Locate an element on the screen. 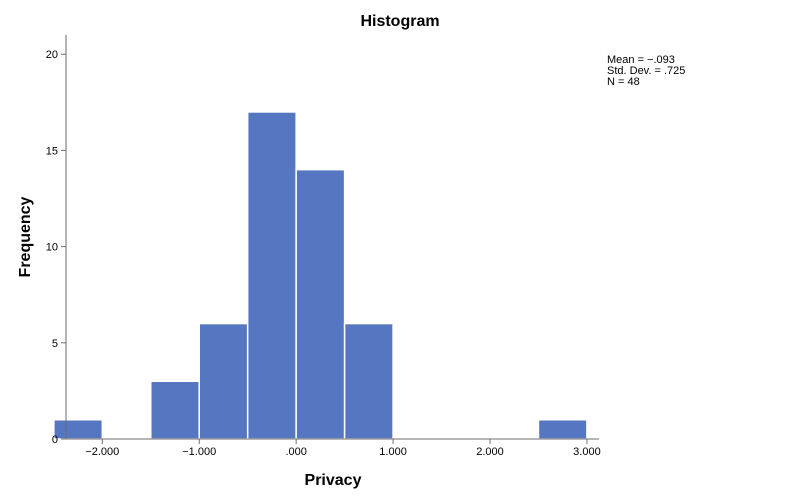  x-tick-label: 3.000 is located at coordinates (587, 452).